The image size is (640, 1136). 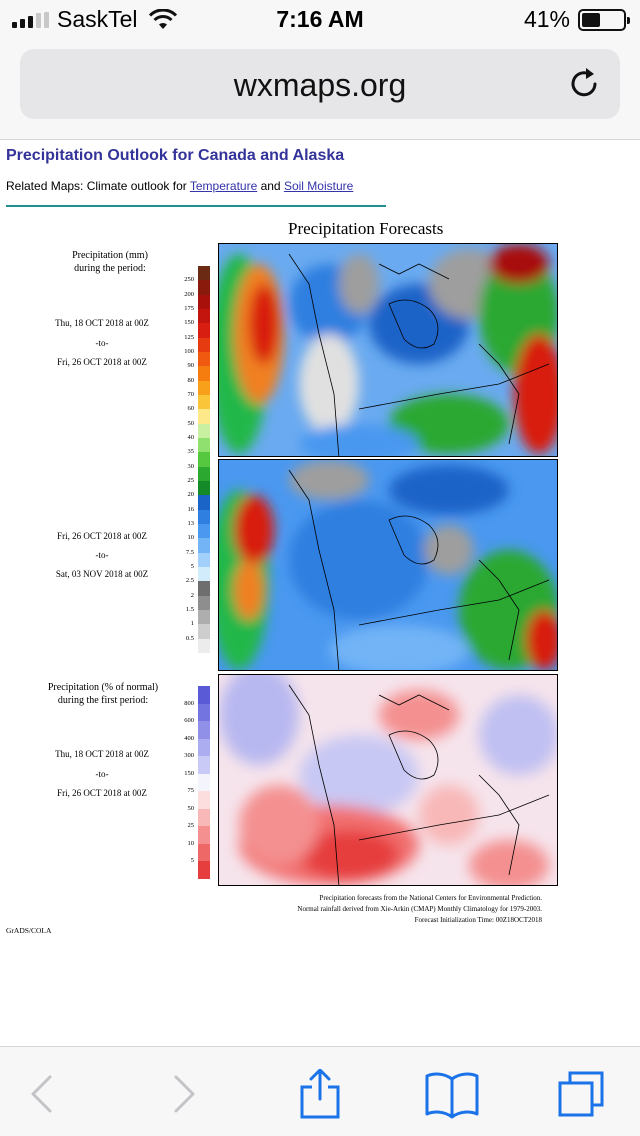 What do you see at coordinates (223, 186) in the screenshot?
I see `temperature-link: Temperature` at bounding box center [223, 186].